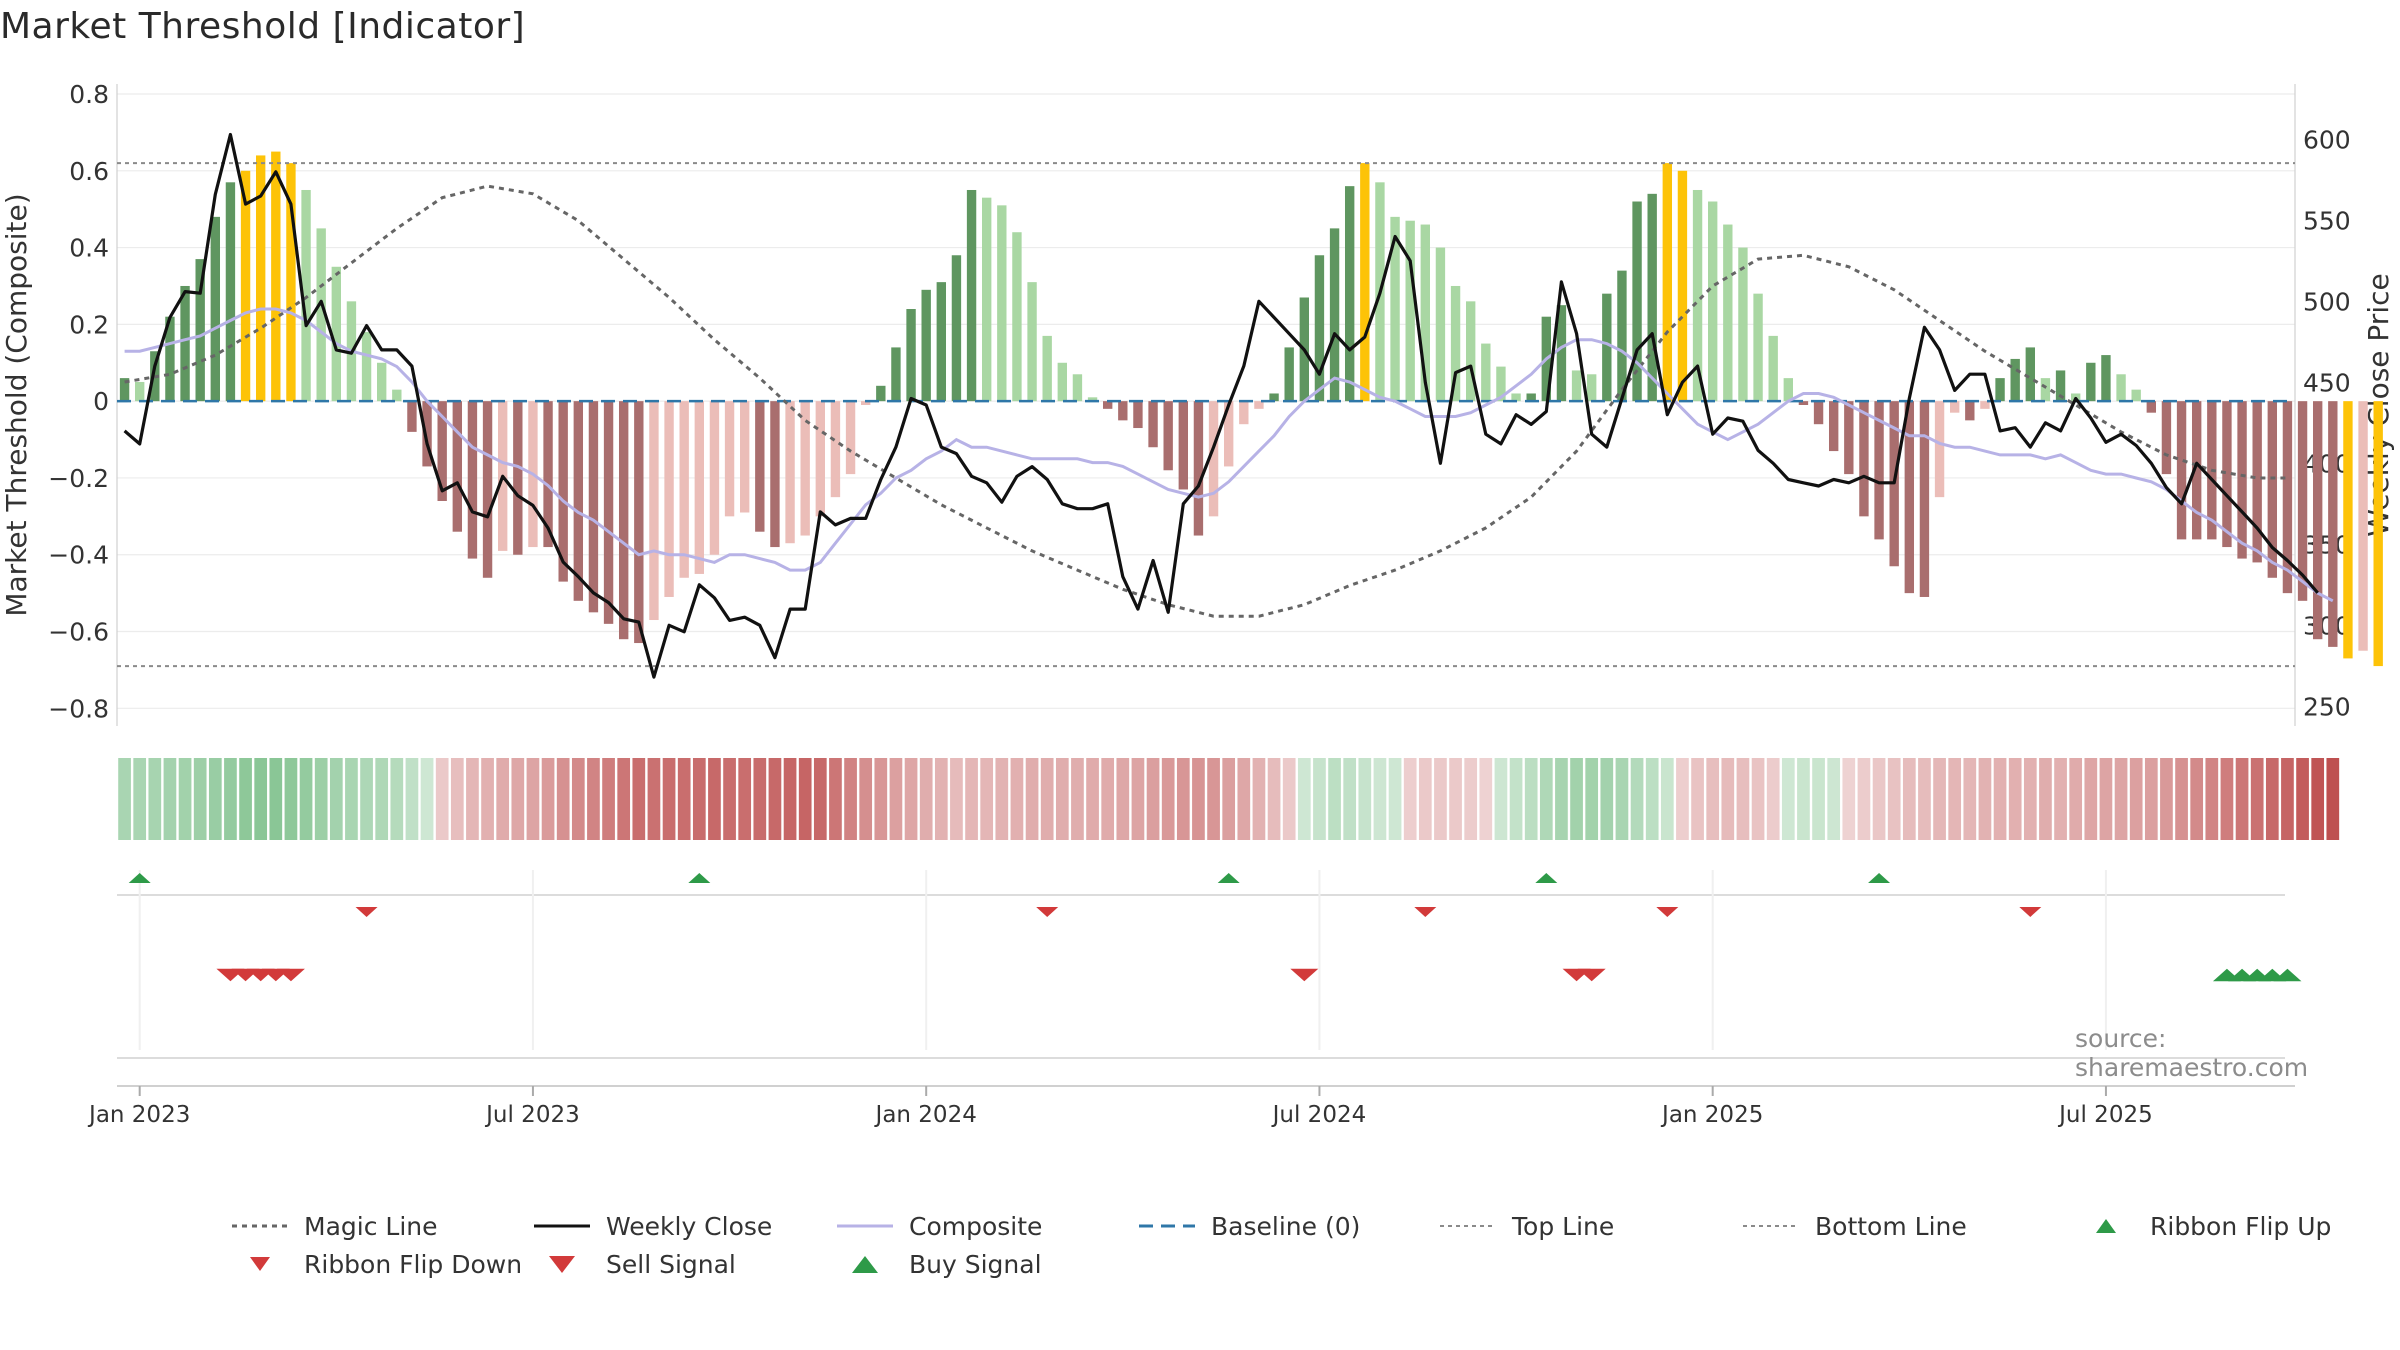  What do you see at coordinates (2327, 463) in the screenshot?
I see `right-tick-label-4: 400` at bounding box center [2327, 463].